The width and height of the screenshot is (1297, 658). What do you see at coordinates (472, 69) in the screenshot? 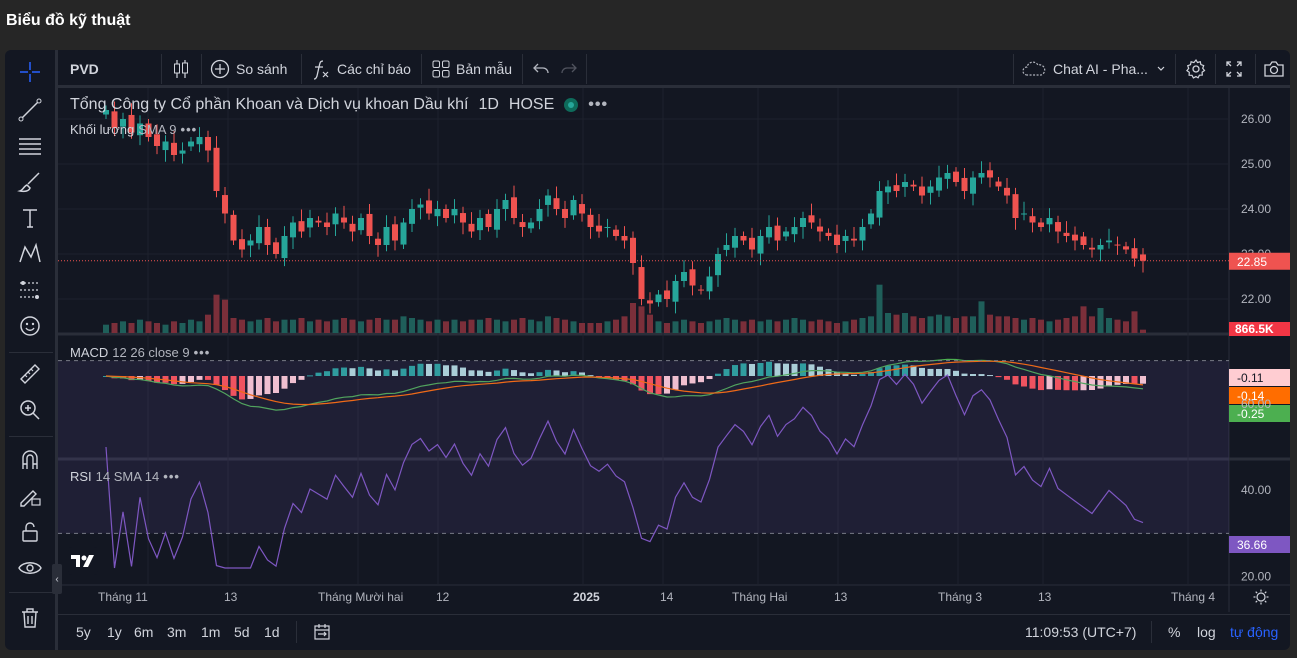
I see `templates-button: Bản mẫu` at bounding box center [472, 69].